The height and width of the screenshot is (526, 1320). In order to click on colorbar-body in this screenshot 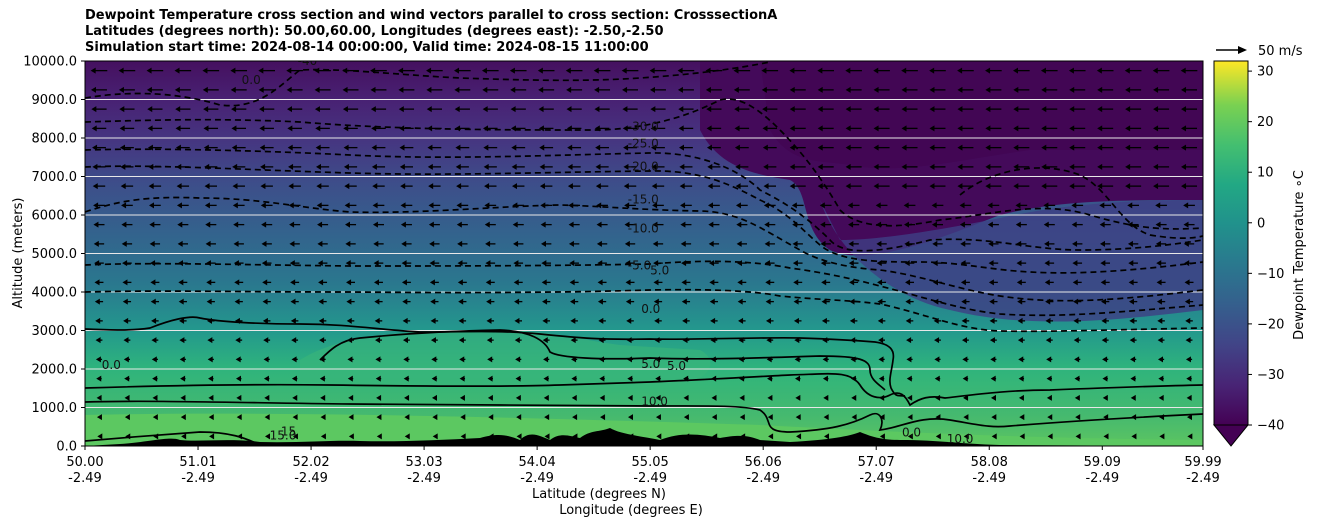, I will do `click(1231, 243)`.